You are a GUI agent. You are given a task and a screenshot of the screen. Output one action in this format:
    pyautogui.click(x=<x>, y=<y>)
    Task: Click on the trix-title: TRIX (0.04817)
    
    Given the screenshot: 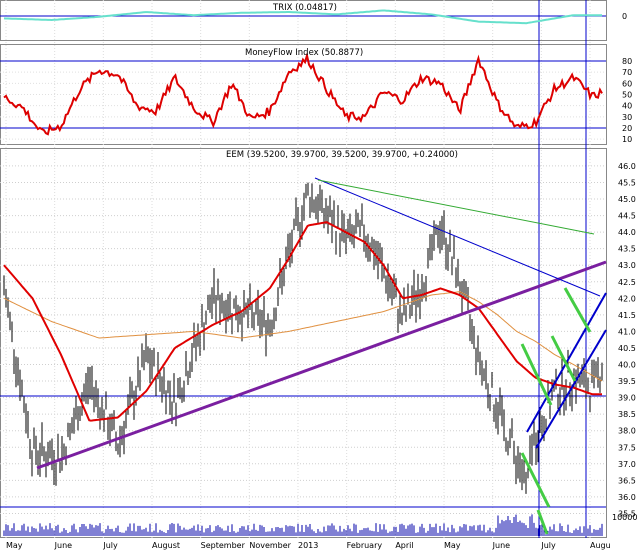 What is the action you would take?
    pyautogui.click(x=304, y=8)
    